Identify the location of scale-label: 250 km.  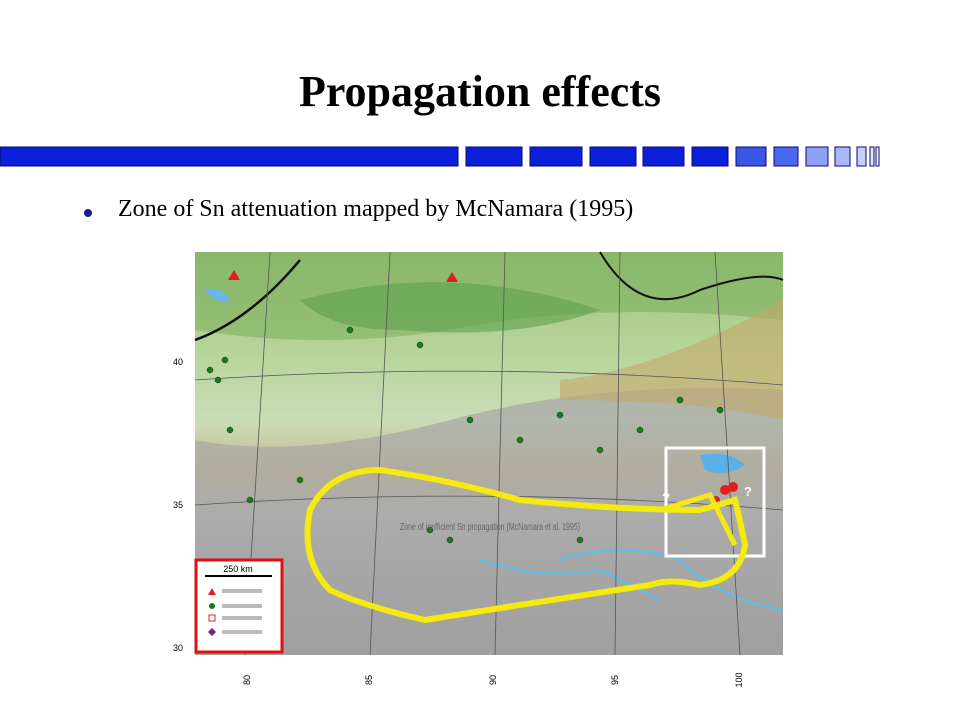
(238, 569).